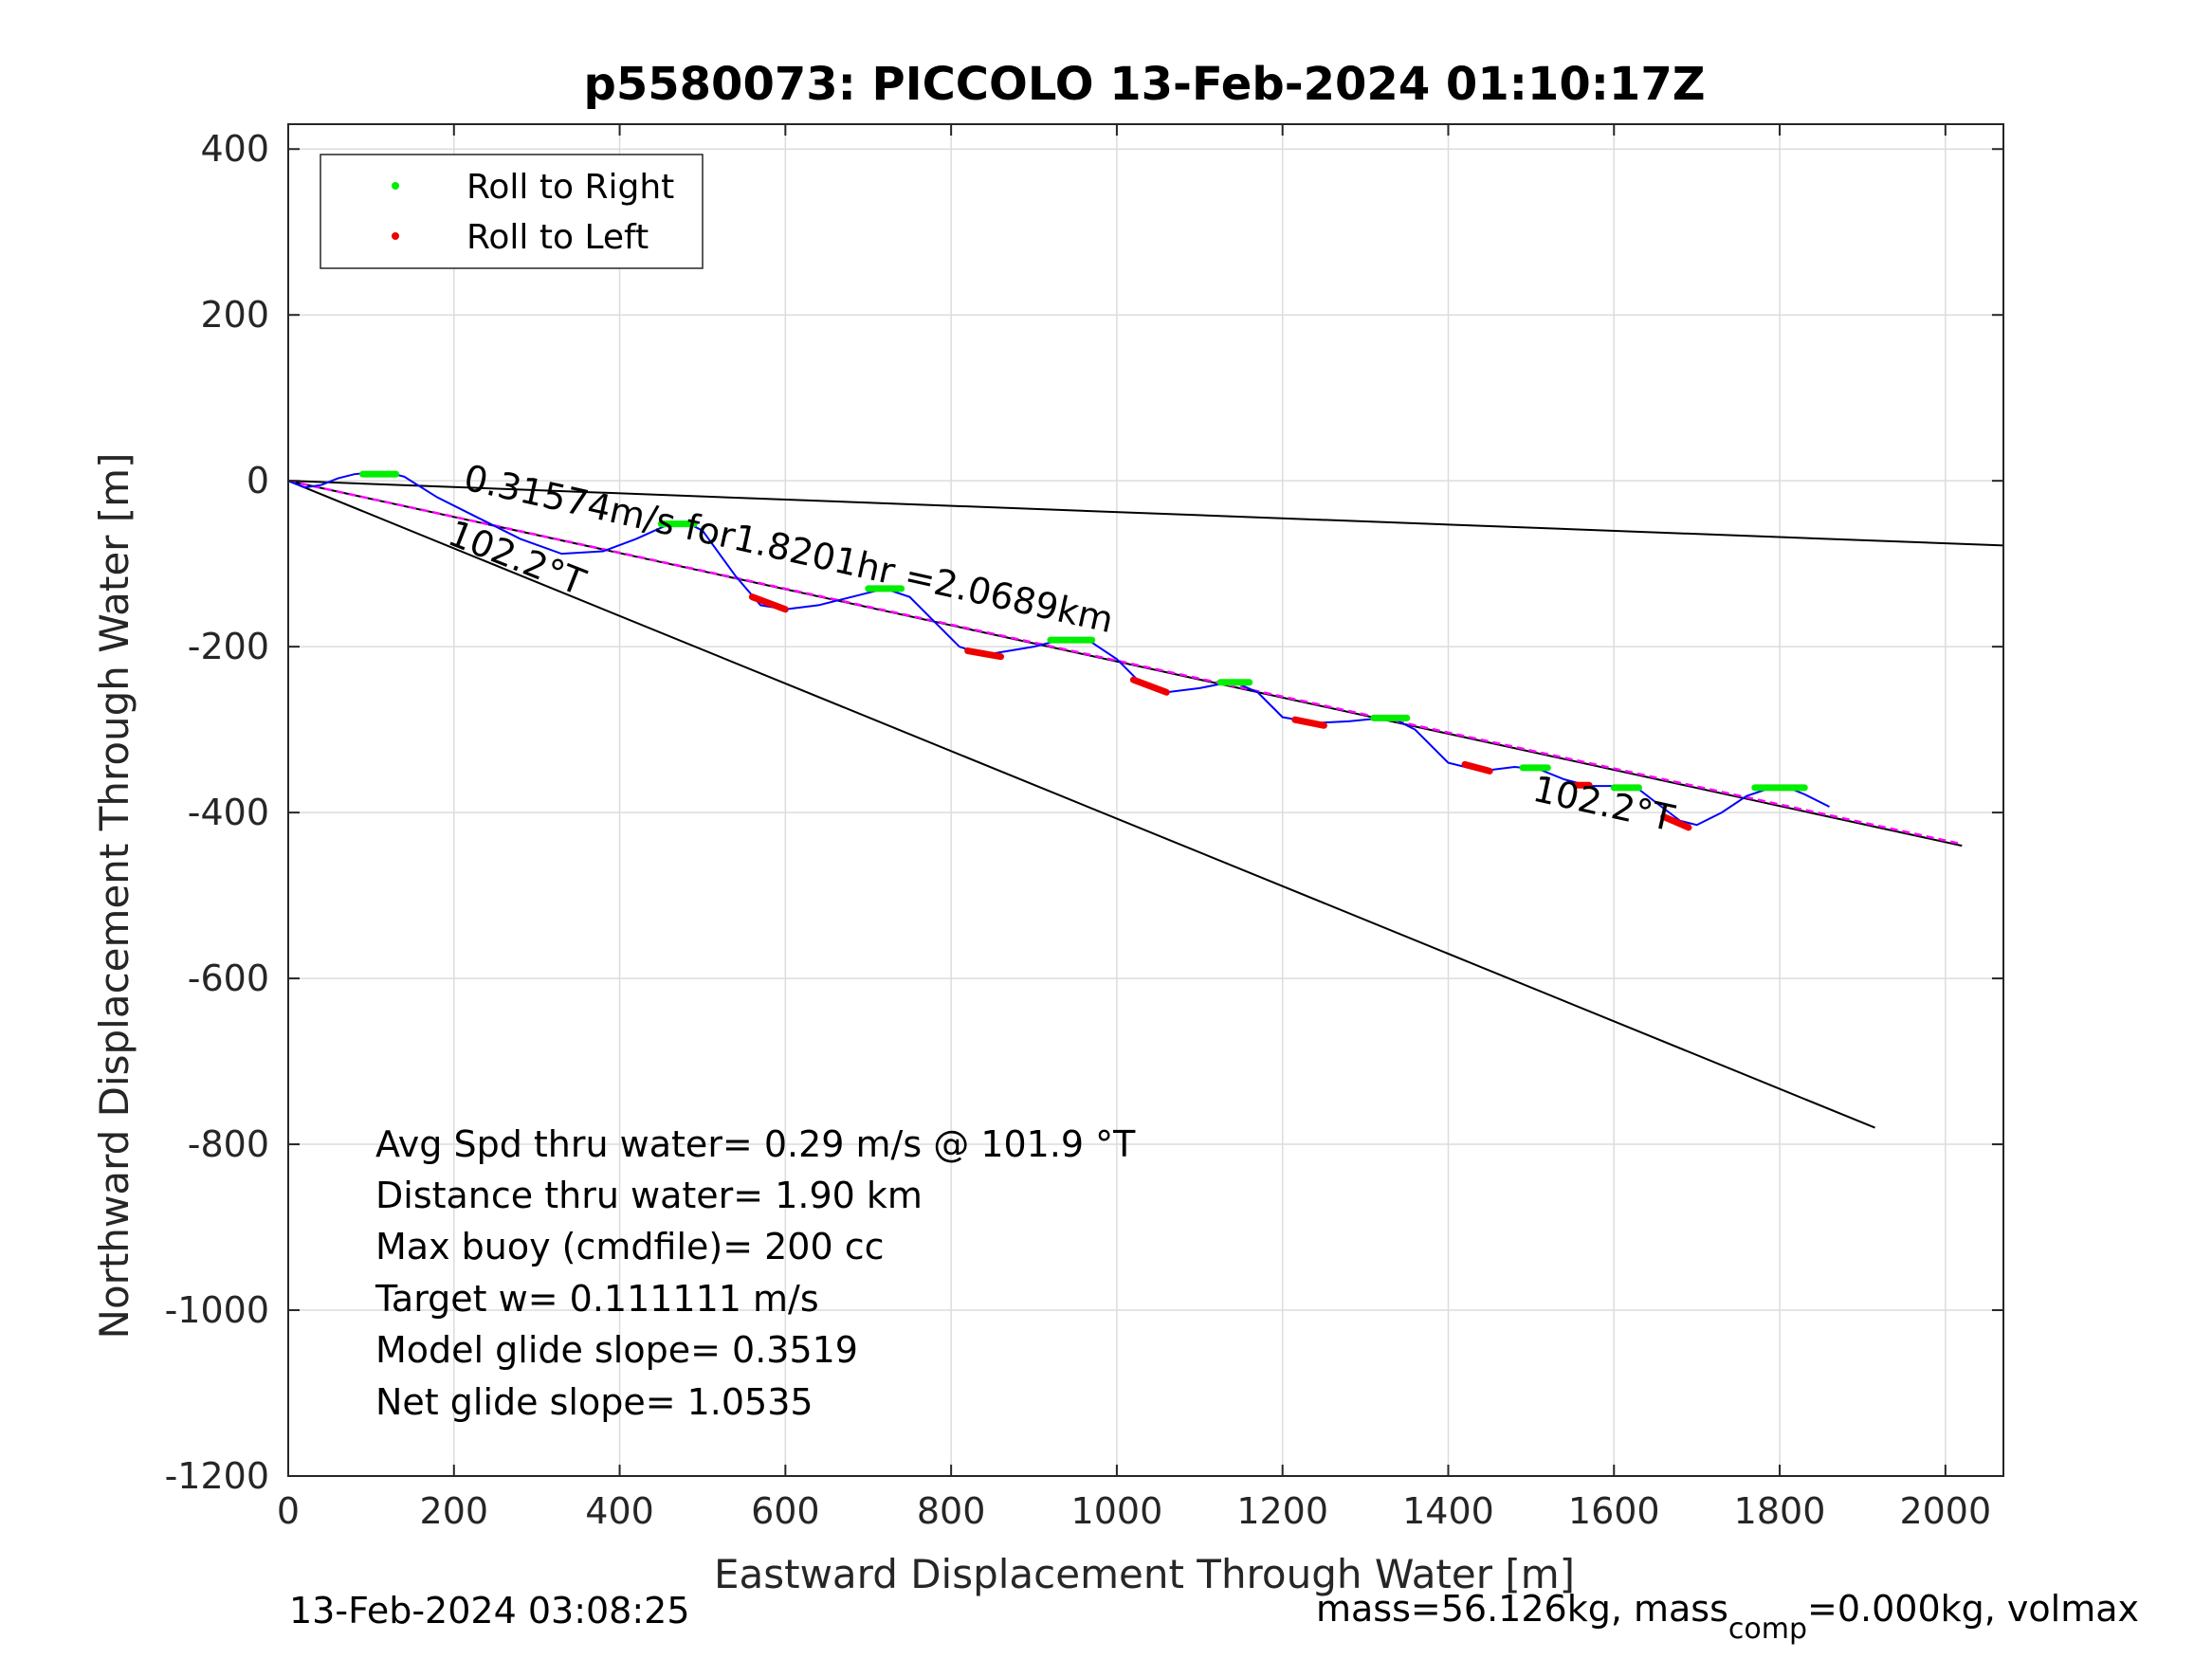 The width and height of the screenshot is (2212, 1659). Describe the element at coordinates (1522, 1609) in the screenshot. I see `footer-mass-part1: mass=56.126kg, mass` at that location.